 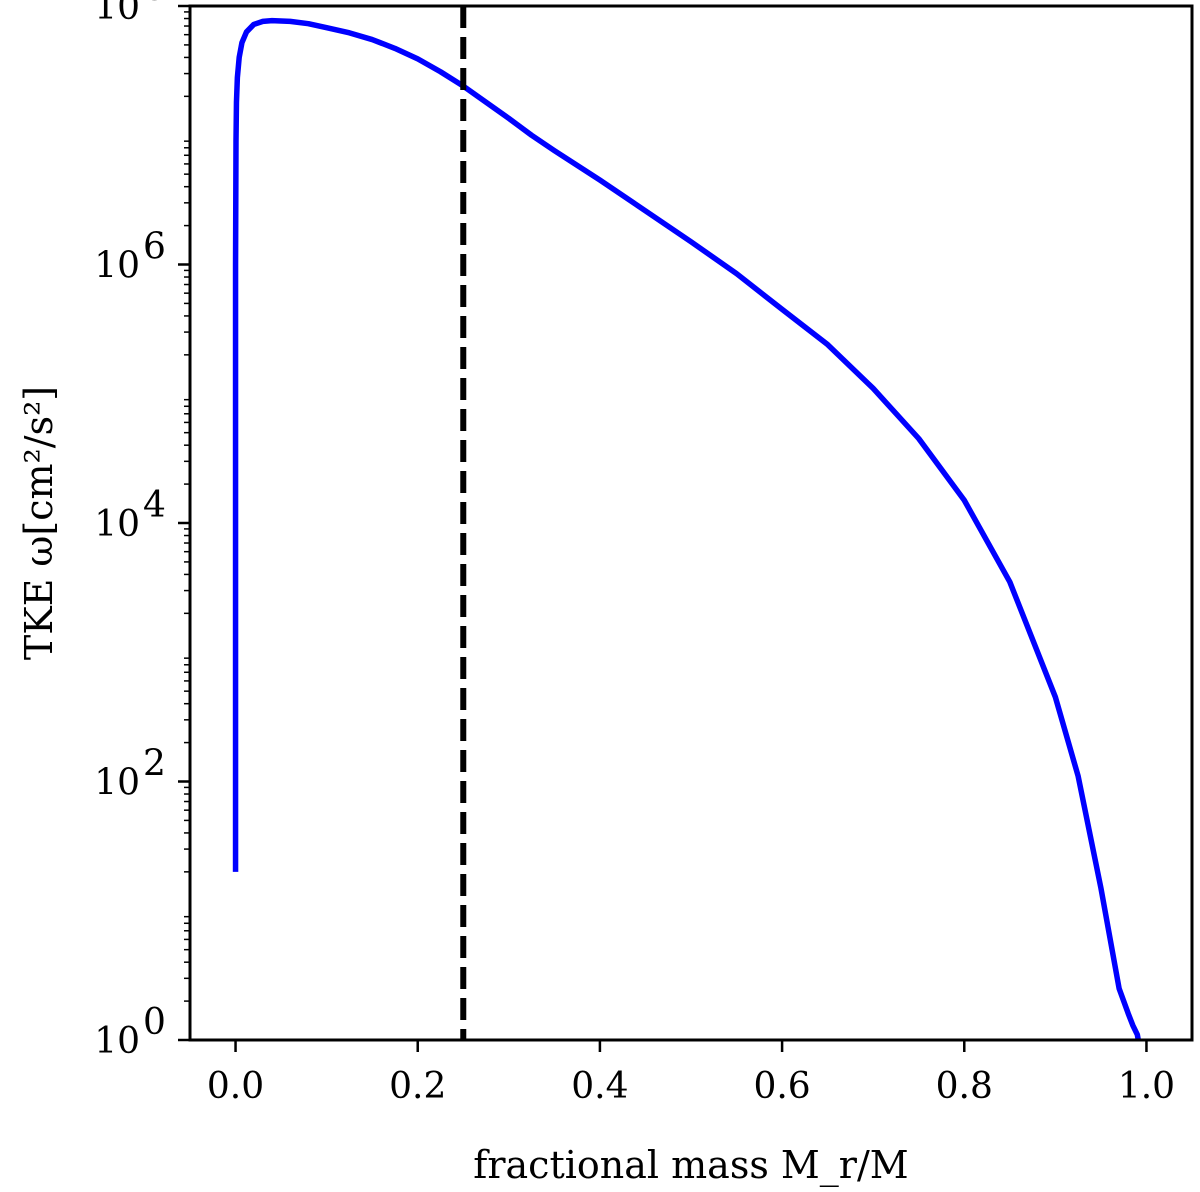 I want to click on y-tick-exponent: 0, so click(x=154, y=1022).